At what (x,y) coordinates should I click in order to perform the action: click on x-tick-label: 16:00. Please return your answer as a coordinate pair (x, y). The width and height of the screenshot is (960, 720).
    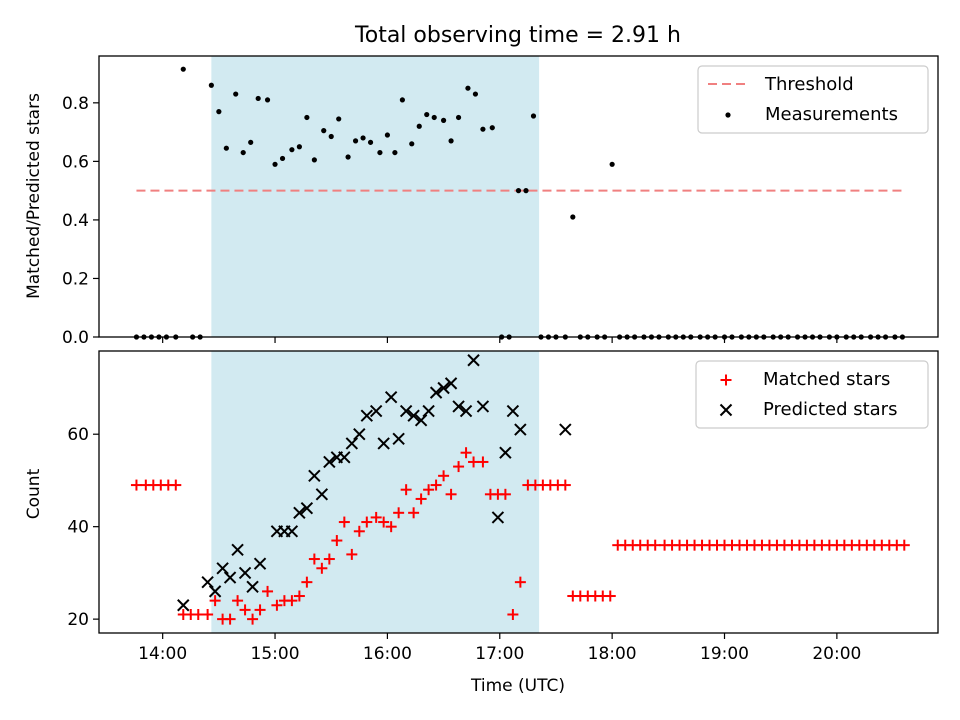
    Looking at the image, I should click on (387, 654).